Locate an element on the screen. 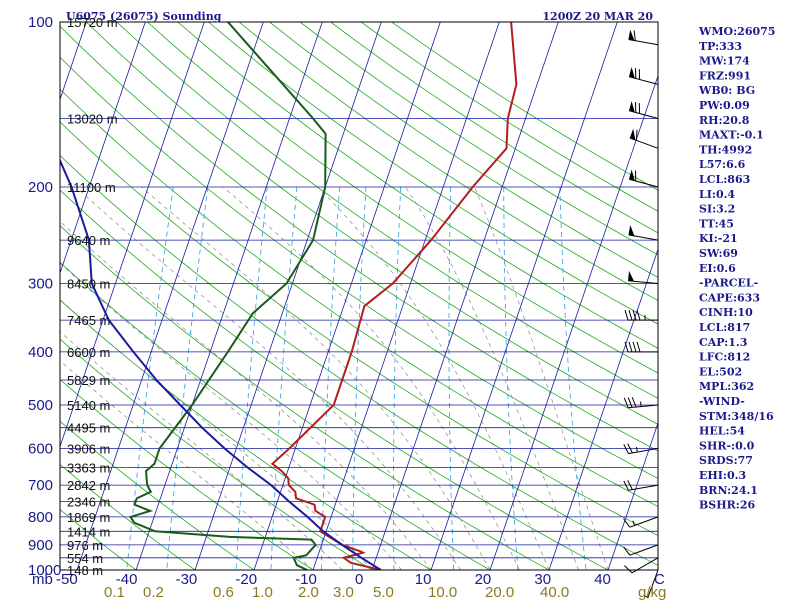 Image resolution: width=800 pixels, height=600 pixels. mixing-ratio-tick: 1.0 is located at coordinates (262, 592).